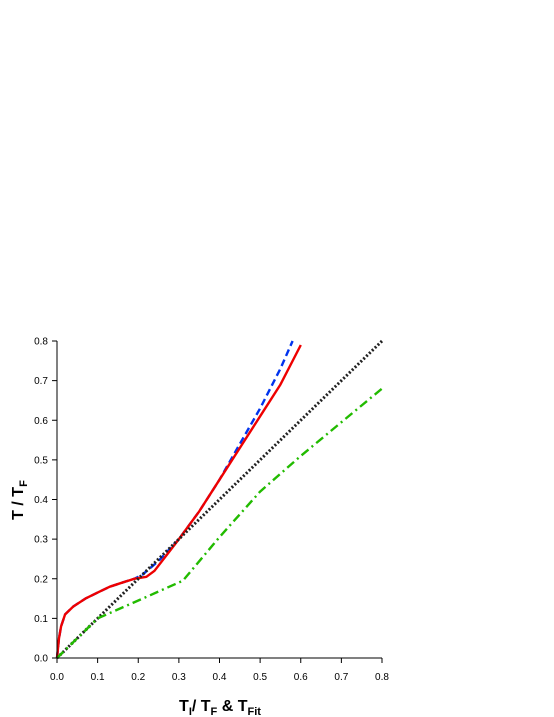 The width and height of the screenshot is (554, 717). What do you see at coordinates (41, 540) in the screenshot?
I see `y-tick-label: 0.3` at bounding box center [41, 540].